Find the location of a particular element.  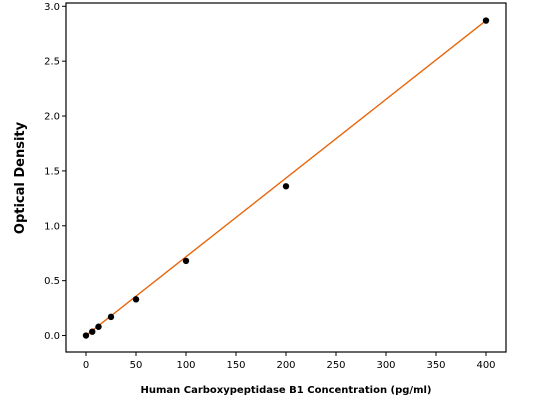

y-tick-label: 3.0 is located at coordinates (52, 7).